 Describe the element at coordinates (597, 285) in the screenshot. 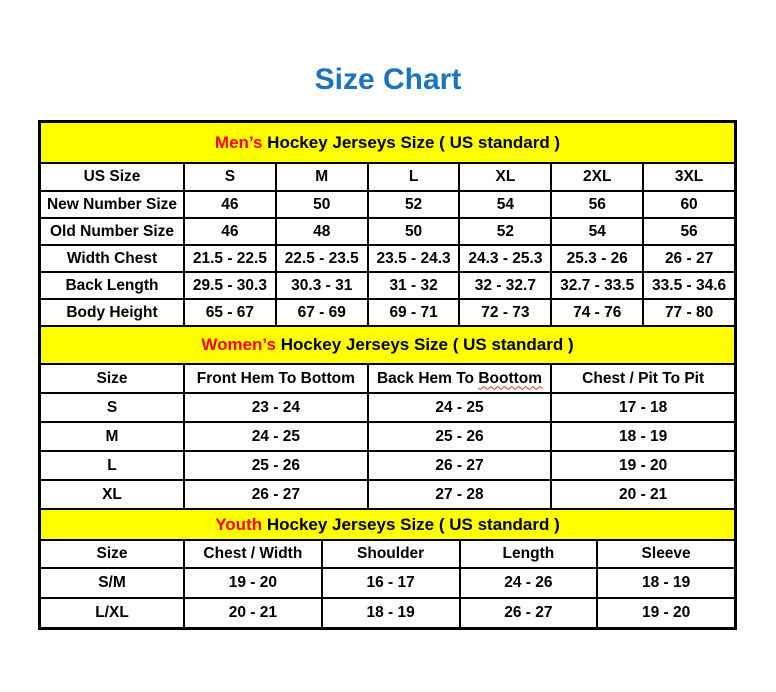

I see `value-cell: 32.7 - 33.5` at that location.